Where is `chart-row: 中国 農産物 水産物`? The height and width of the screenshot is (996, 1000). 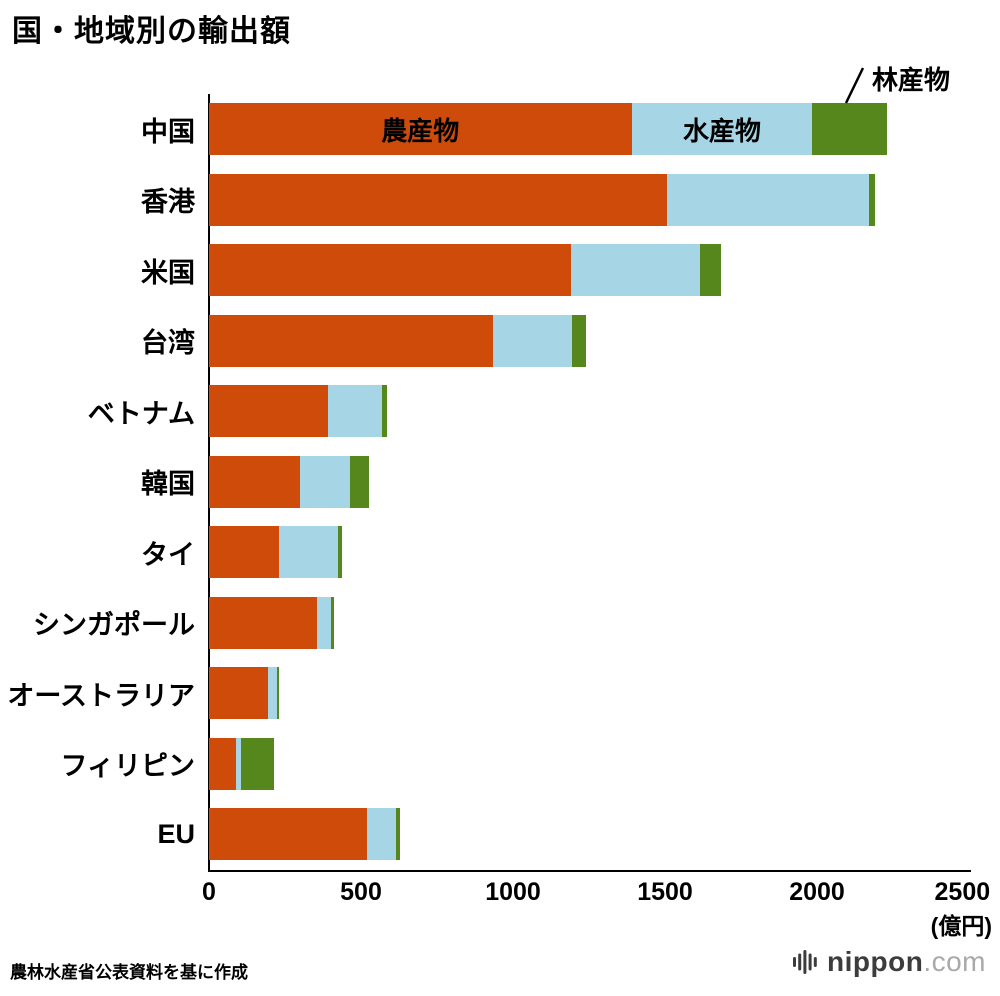 chart-row: 中国 農産物 水産物 is located at coordinates (500, 129).